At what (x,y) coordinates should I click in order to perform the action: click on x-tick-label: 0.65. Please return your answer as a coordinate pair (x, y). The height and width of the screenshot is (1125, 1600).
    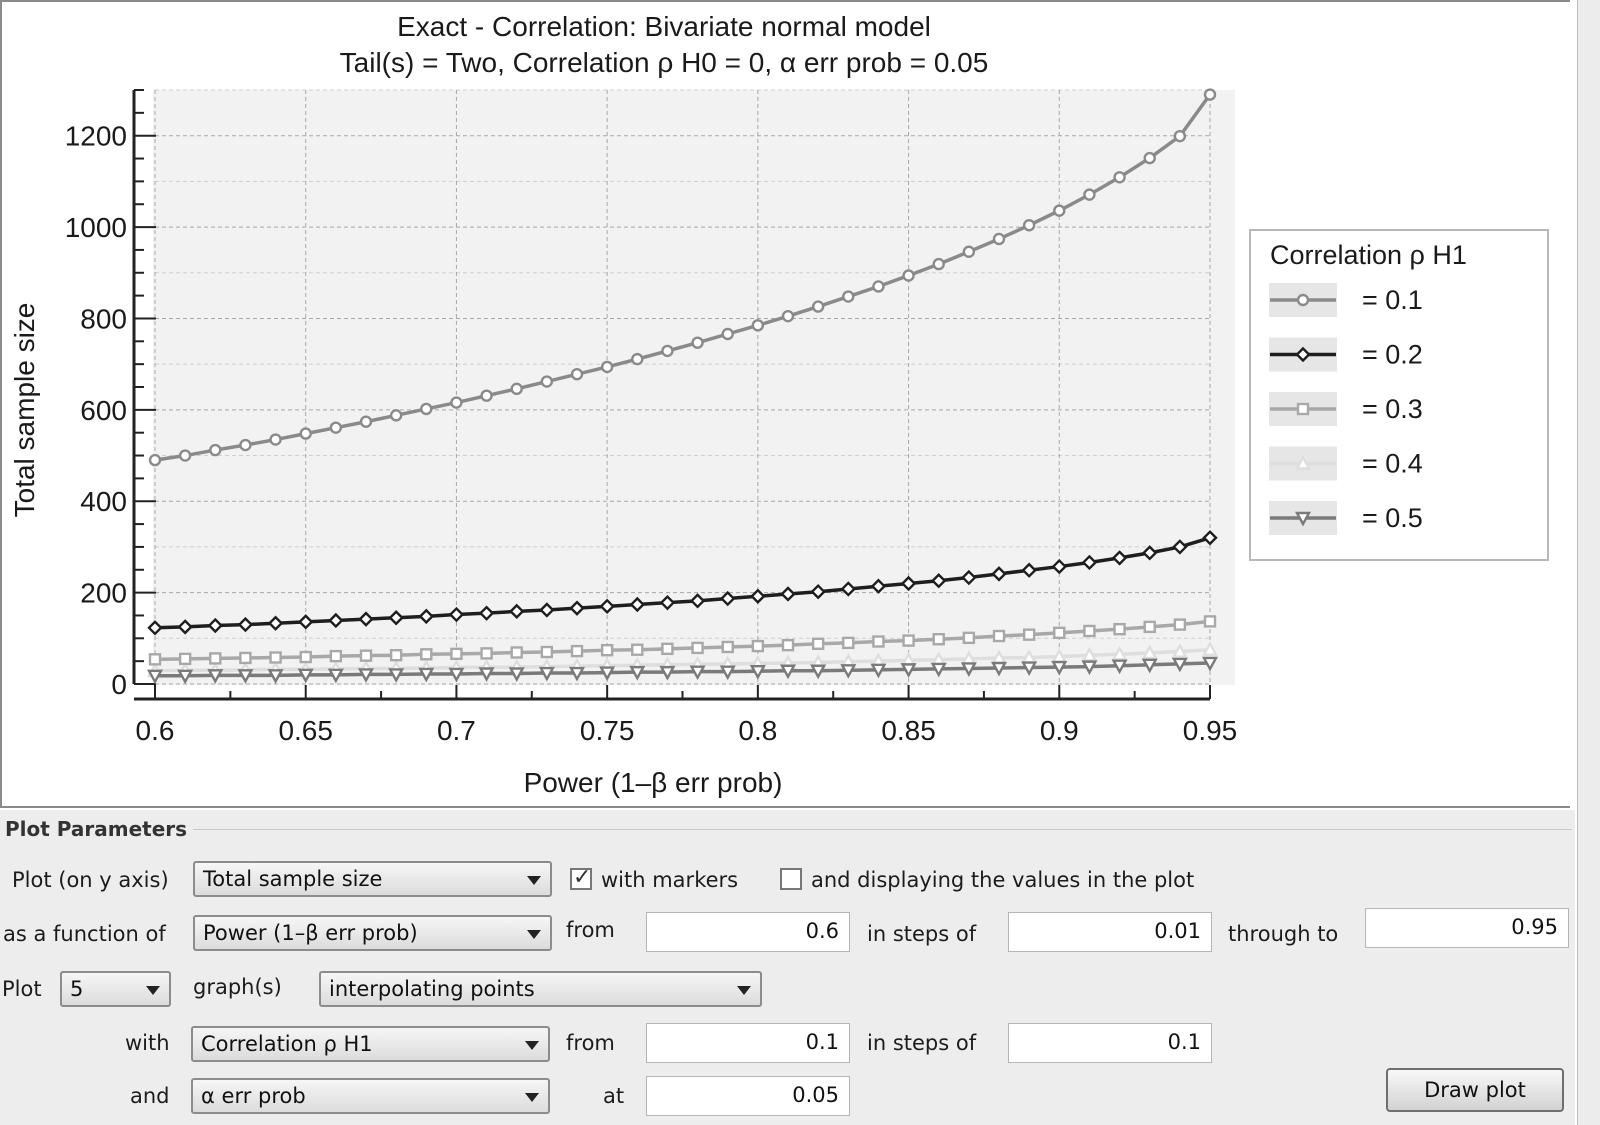
    Looking at the image, I should click on (305, 730).